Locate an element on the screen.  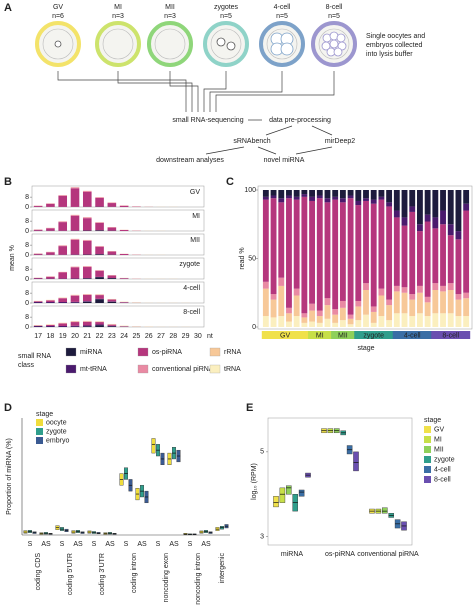
stage-label: MI is located at coordinates (320, 335).